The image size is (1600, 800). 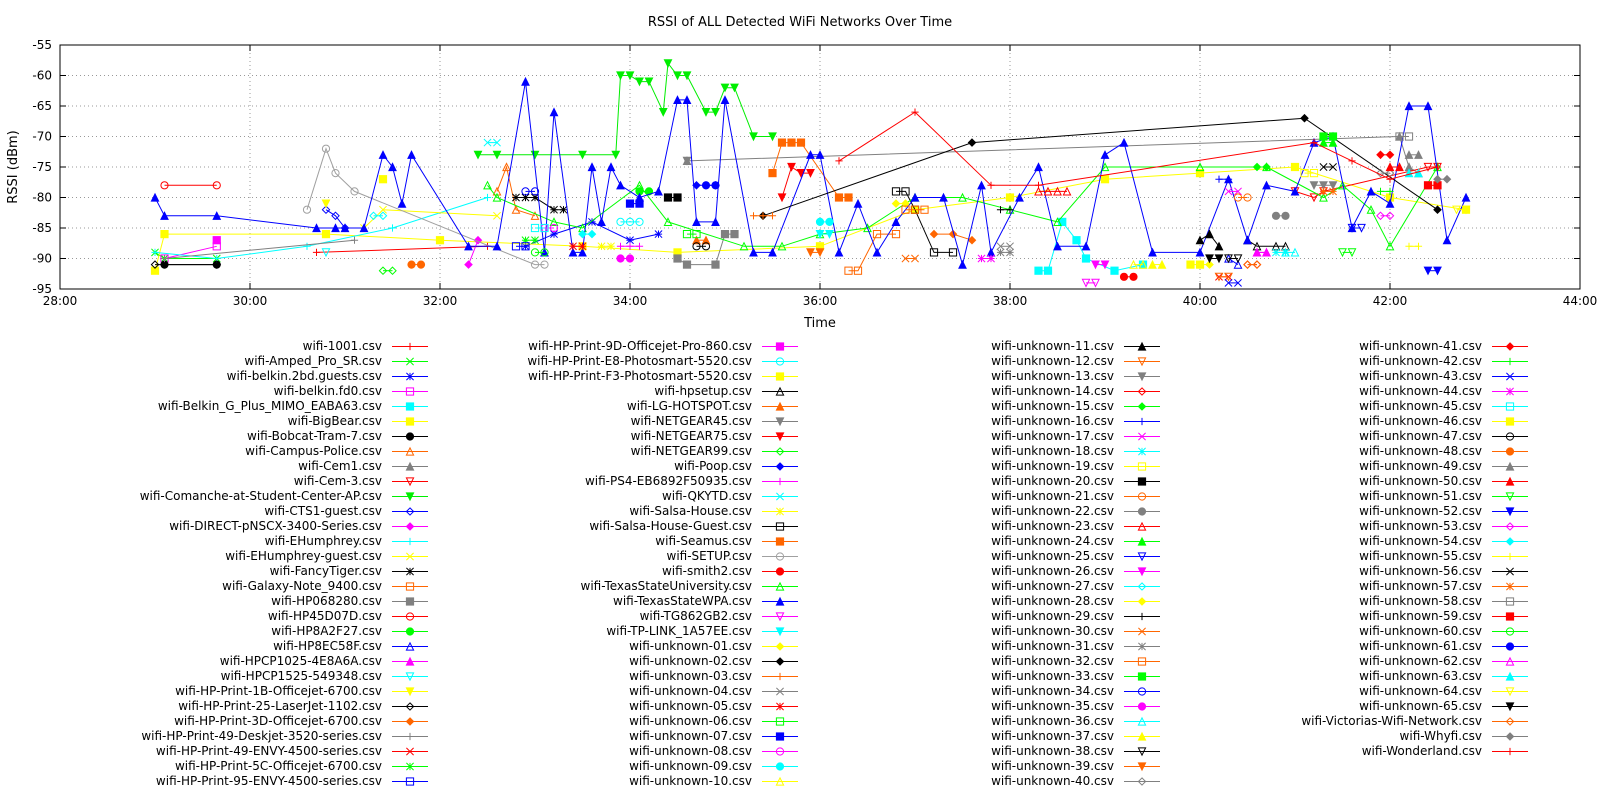 I want to click on y-tick-label: -95, so click(x=42, y=289).